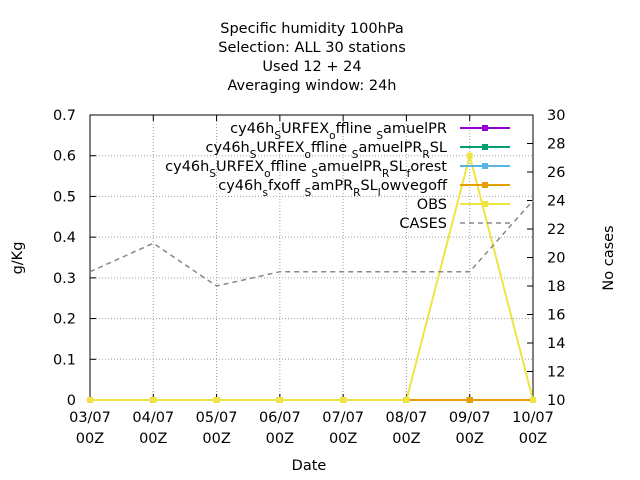 The width and height of the screenshot is (640, 480). I want to click on y2-tick-label: 10, so click(556, 401).